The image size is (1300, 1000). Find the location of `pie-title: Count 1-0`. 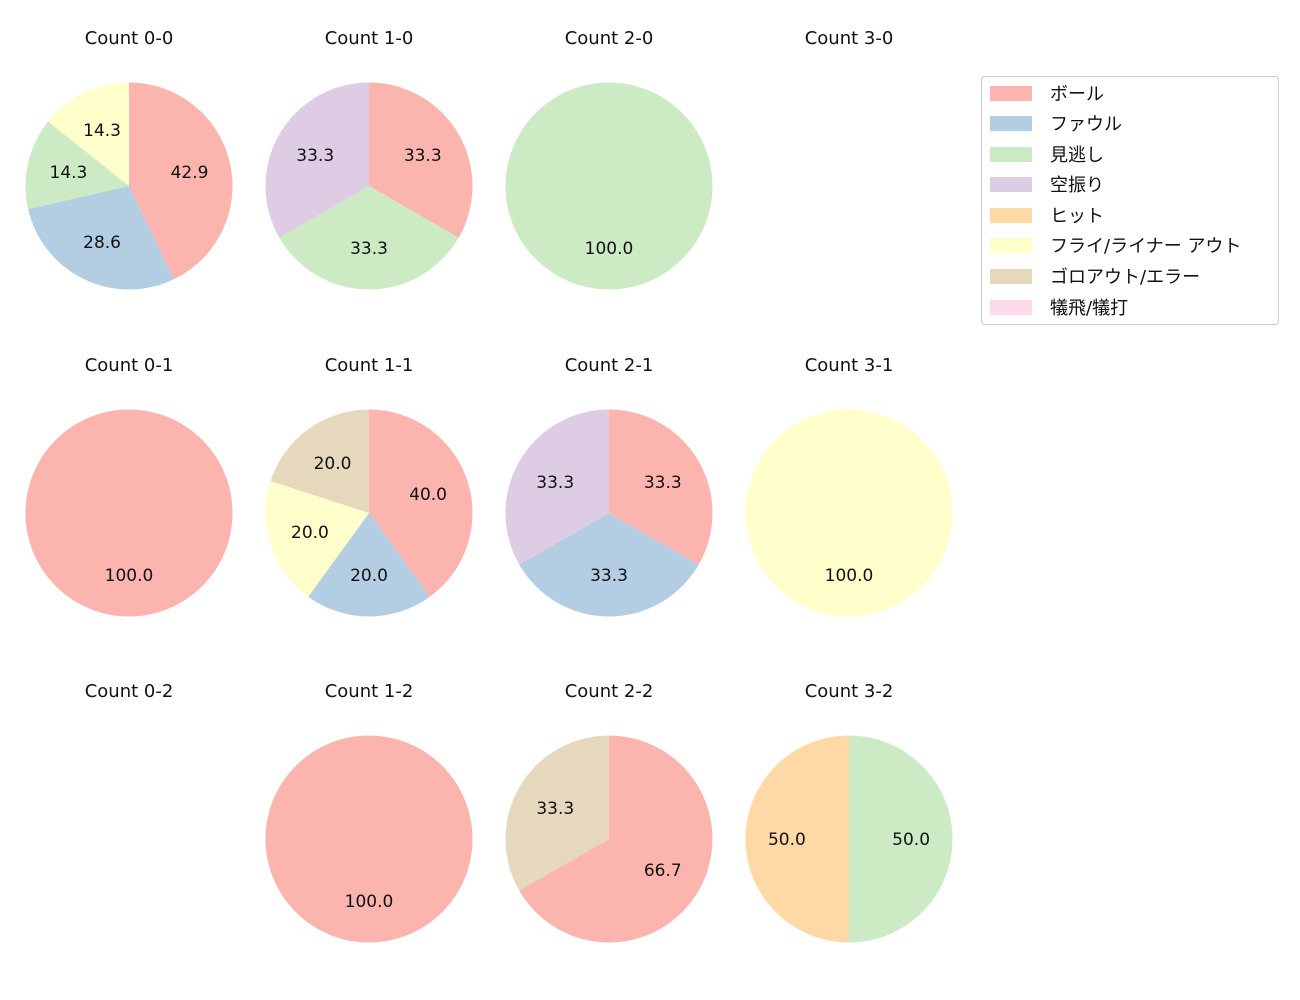

pie-title: Count 1-0 is located at coordinates (369, 38).